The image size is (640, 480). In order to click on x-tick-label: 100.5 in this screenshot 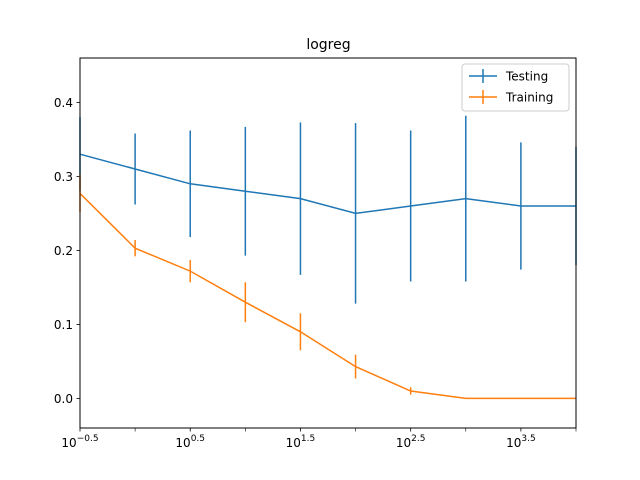, I will do `click(190, 442)`.